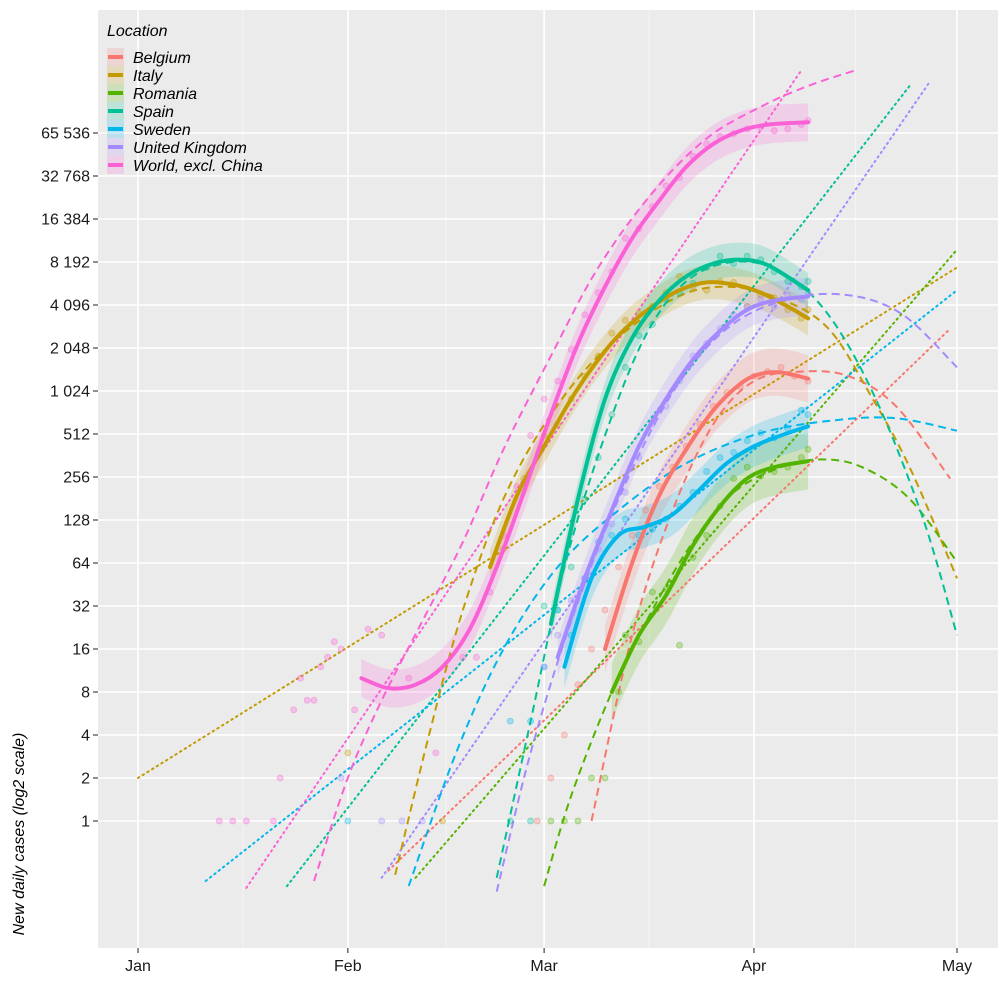  I want to click on legend-label-sweden: Sweden, so click(162, 130).